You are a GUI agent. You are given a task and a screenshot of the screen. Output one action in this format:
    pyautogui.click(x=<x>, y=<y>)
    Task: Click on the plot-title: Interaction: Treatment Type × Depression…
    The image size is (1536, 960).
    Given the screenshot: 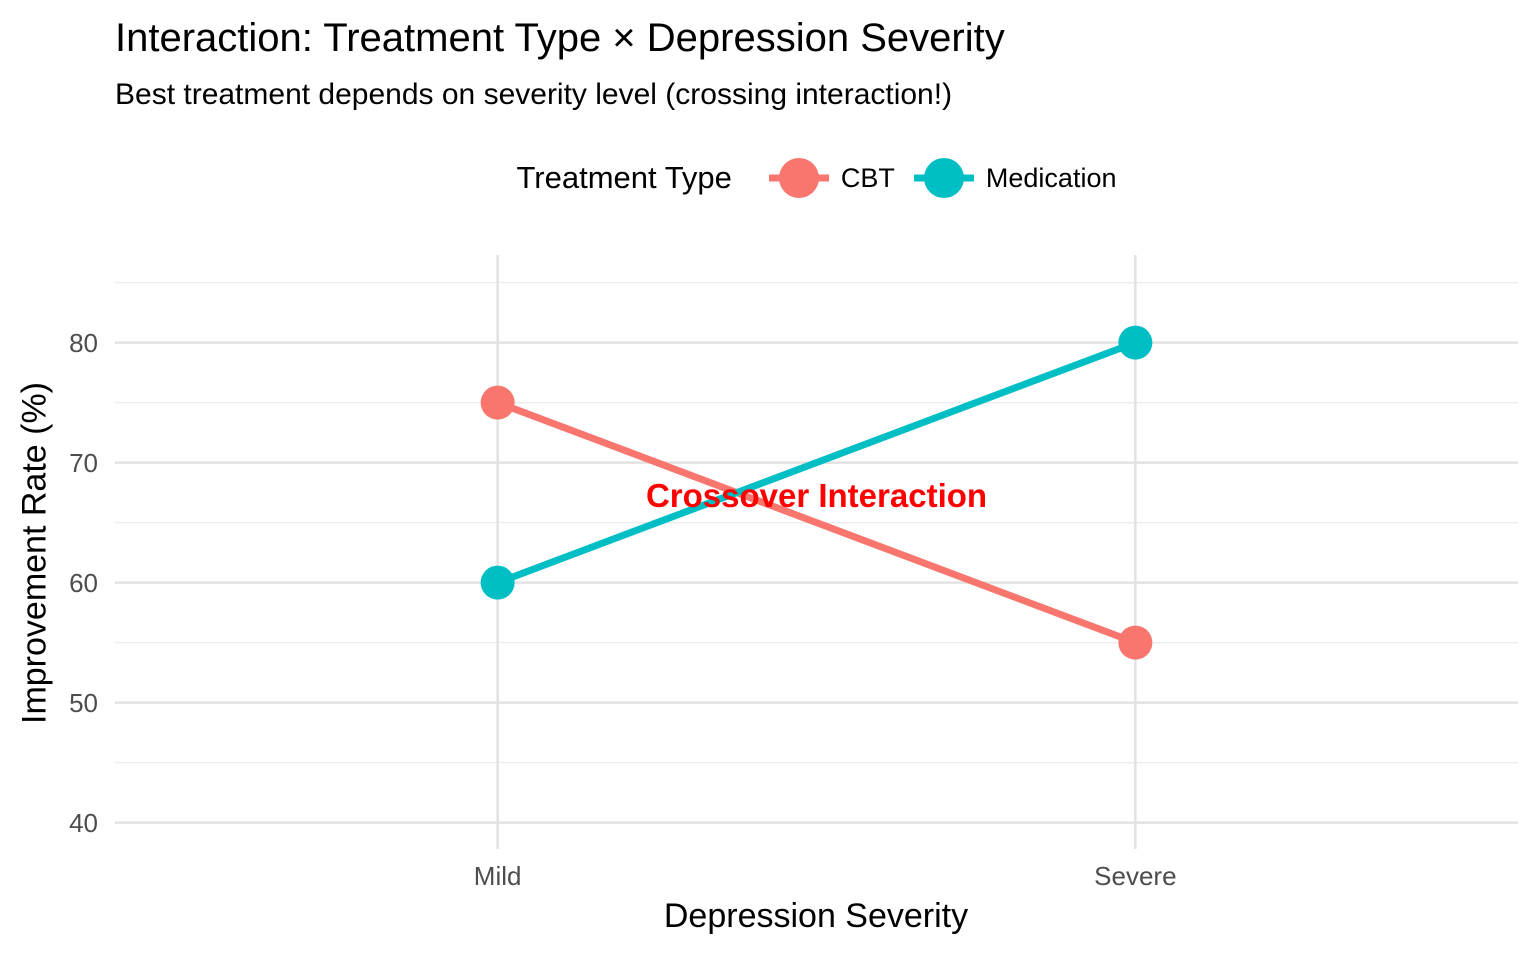 What is the action you would take?
    pyautogui.click(x=560, y=38)
    